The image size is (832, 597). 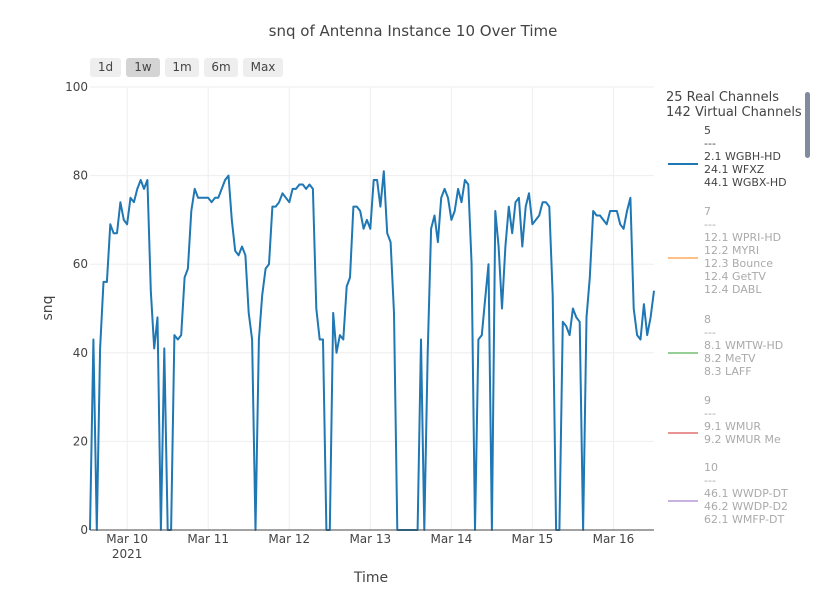 I want to click on legend-entry-text: 12.2 MYRI, so click(x=732, y=250).